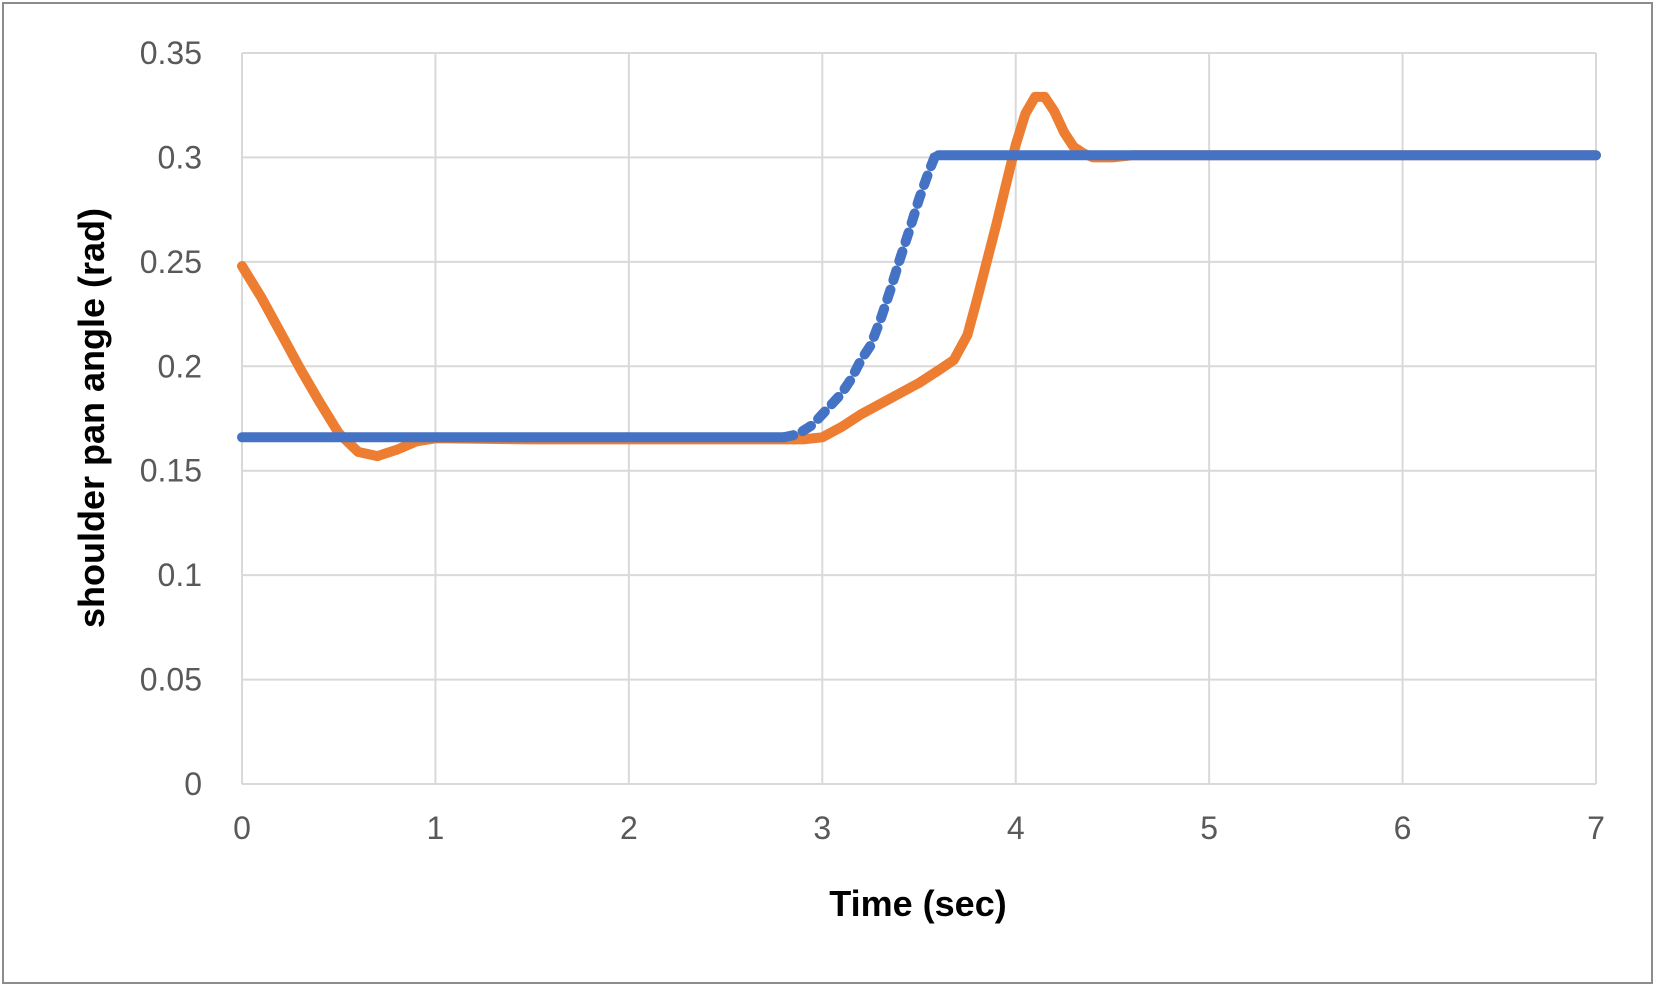 The width and height of the screenshot is (1659, 990). Describe the element at coordinates (91, 418) in the screenshot. I see `y-axis-title: shoulder pan angle (rad)` at that location.